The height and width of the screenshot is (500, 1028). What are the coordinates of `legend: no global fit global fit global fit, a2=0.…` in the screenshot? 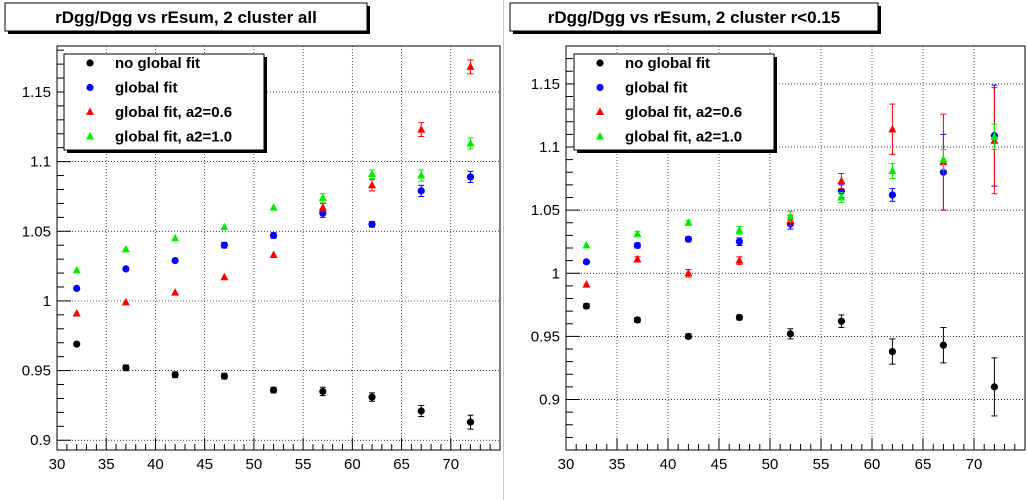 It's located at (165, 103).